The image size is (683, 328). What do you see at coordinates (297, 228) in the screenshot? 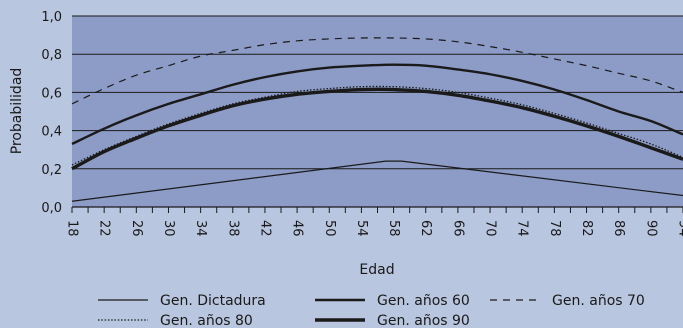
I see `x-tick-label: 46` at bounding box center [297, 228].